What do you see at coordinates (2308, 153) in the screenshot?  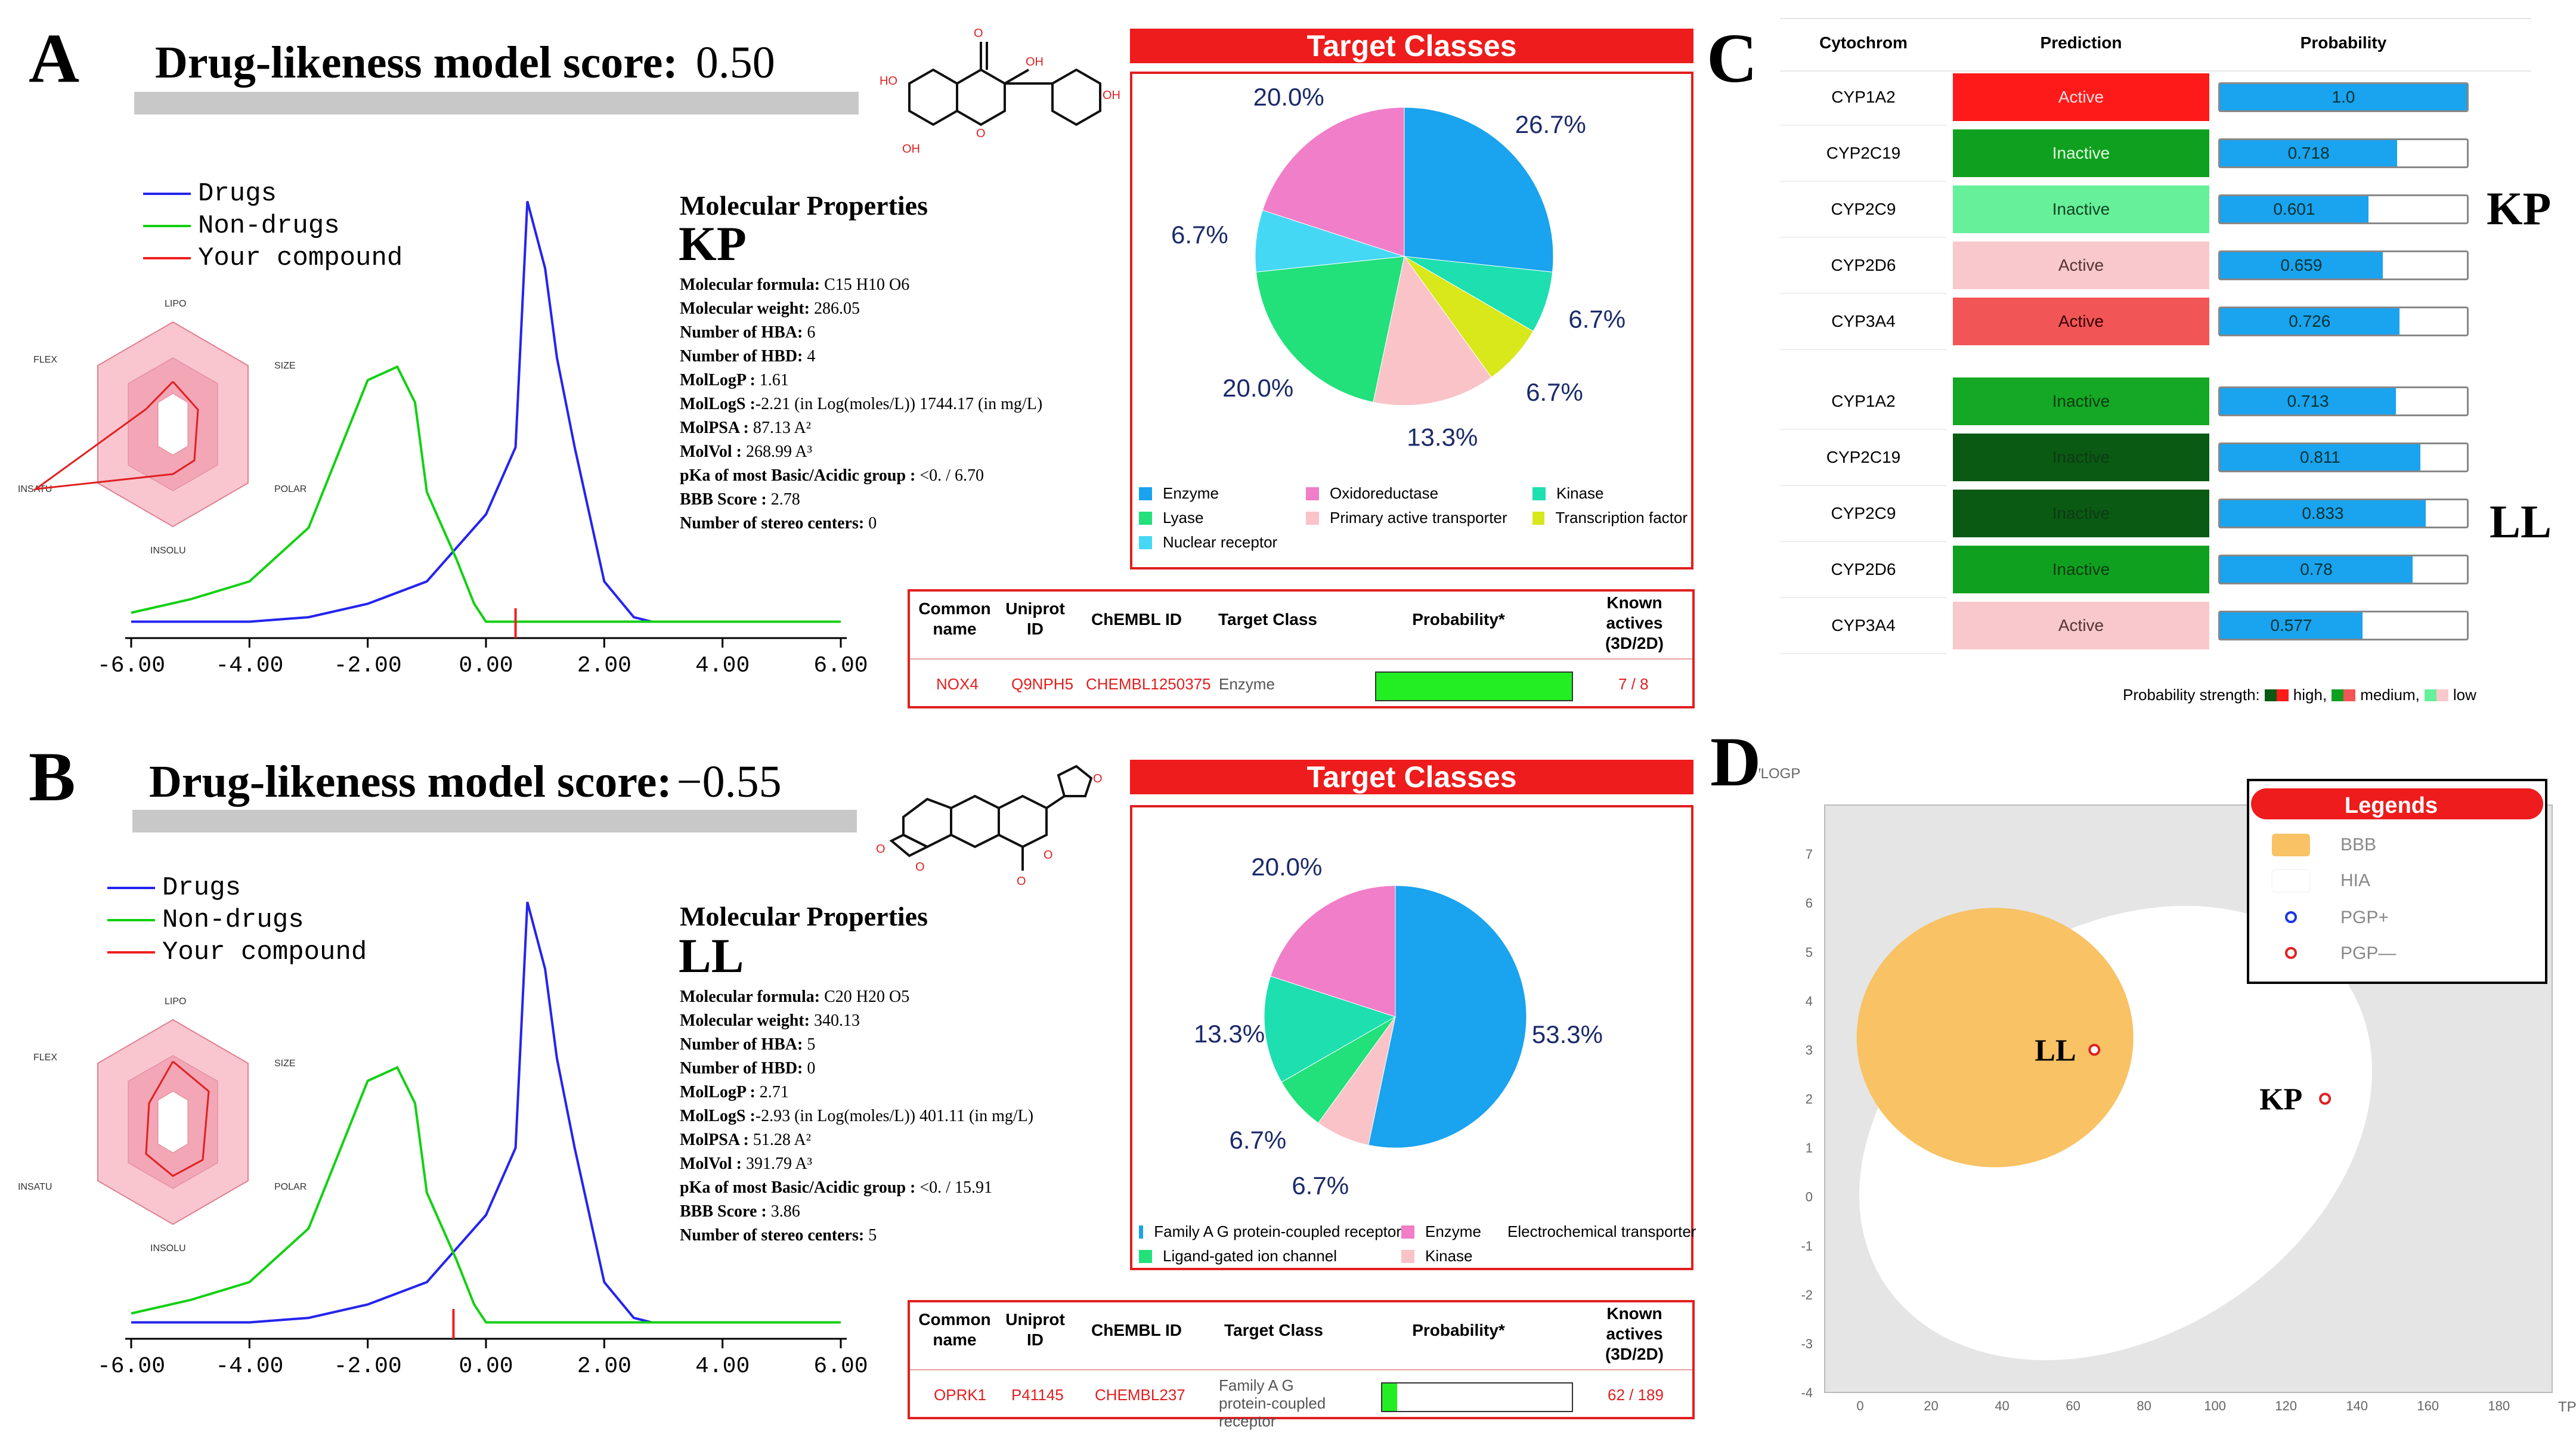 I see `cyp-probability-value: 0.718` at bounding box center [2308, 153].